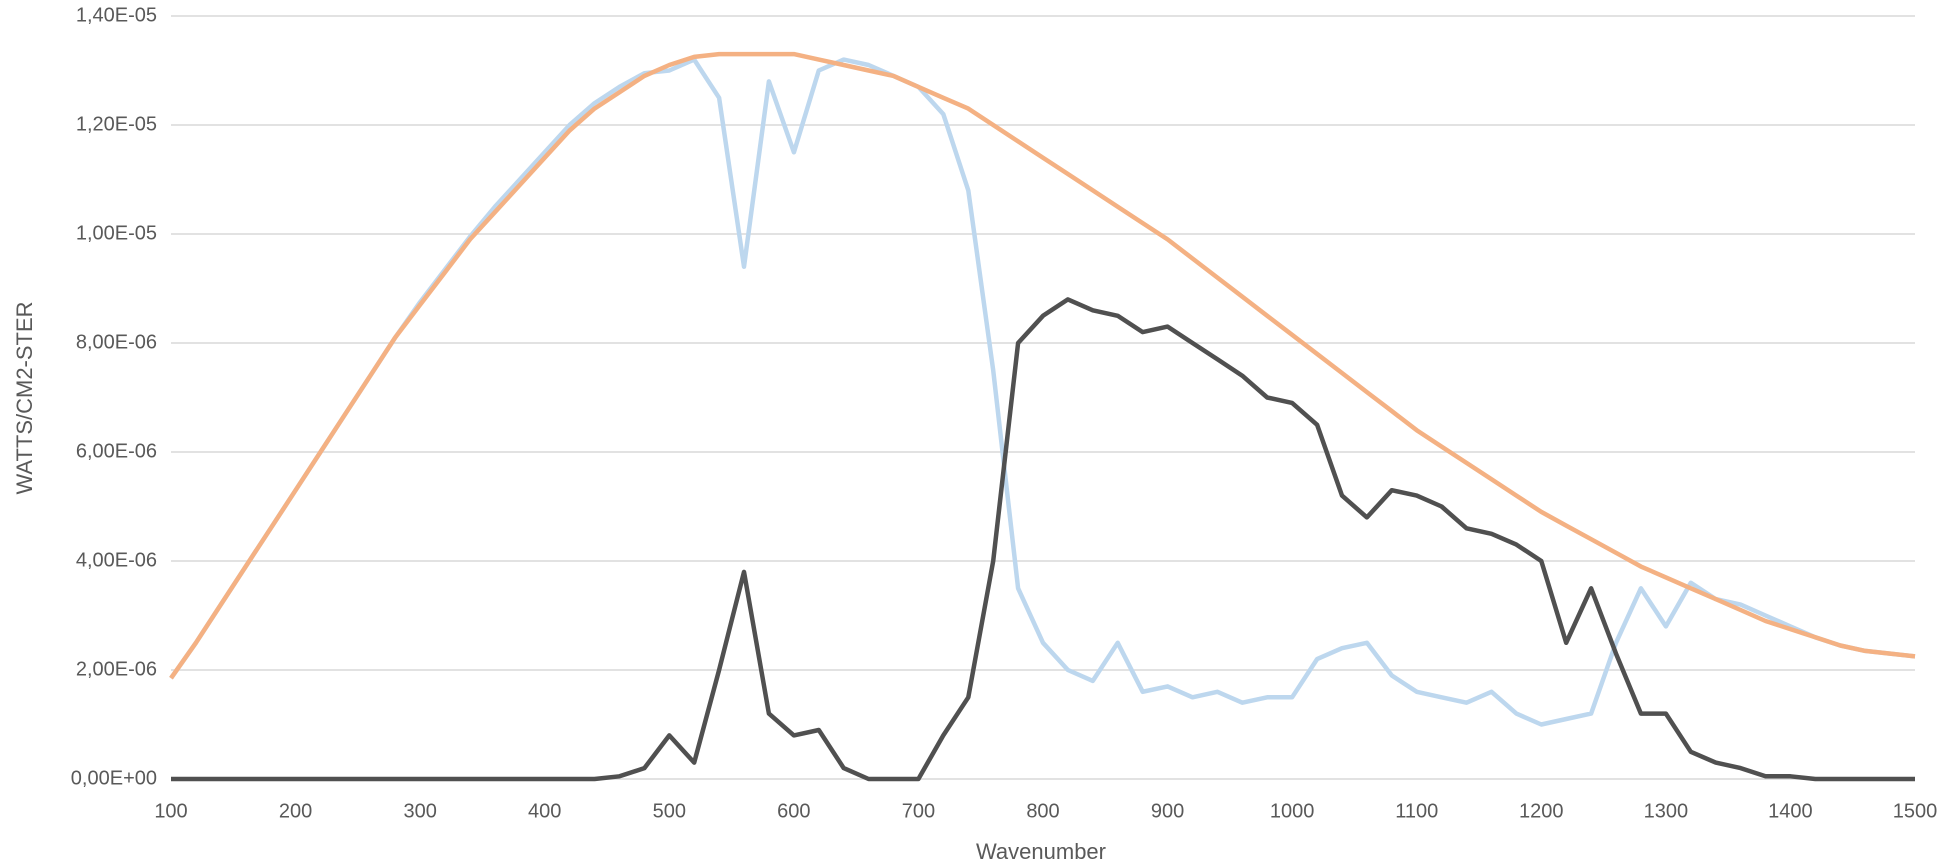 The image size is (1944, 862). Describe the element at coordinates (793, 811) in the screenshot. I see `x-tick-label: 600` at that location.